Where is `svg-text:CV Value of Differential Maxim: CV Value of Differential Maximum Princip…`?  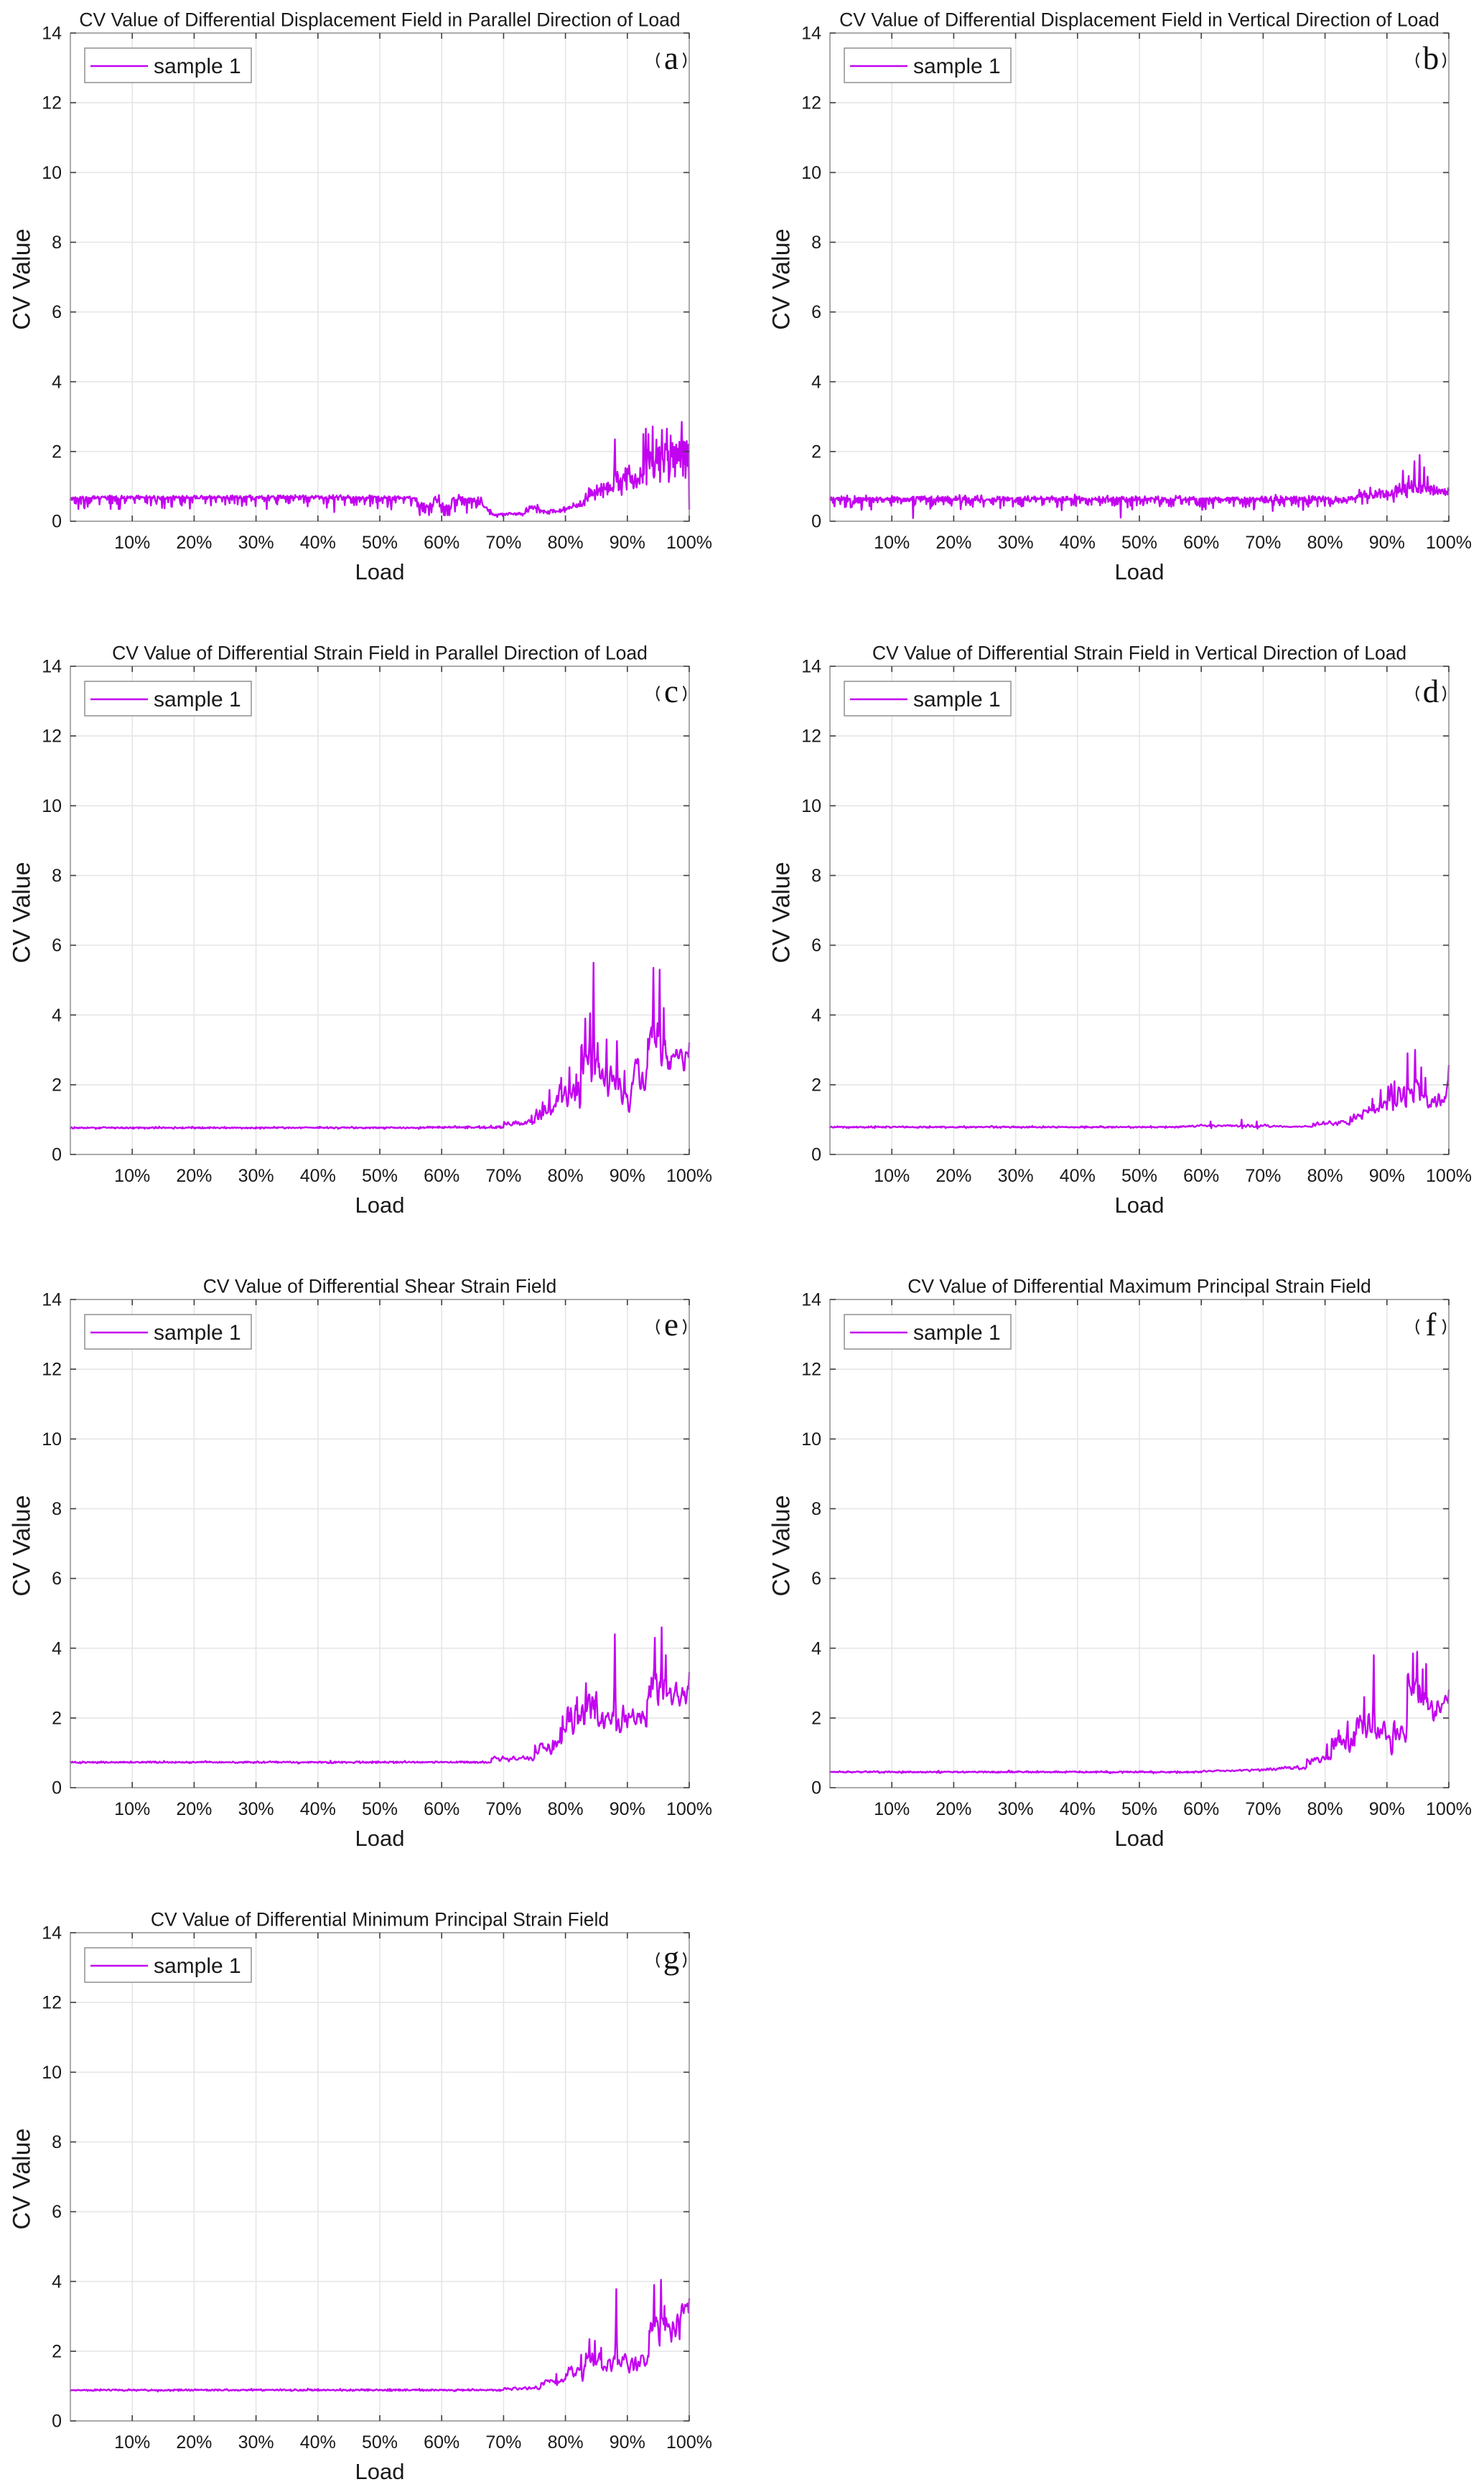 svg-text:CV Value of Differential Maxim: CV Value of Differential Maximum Princip… is located at coordinates (1139, 1286).